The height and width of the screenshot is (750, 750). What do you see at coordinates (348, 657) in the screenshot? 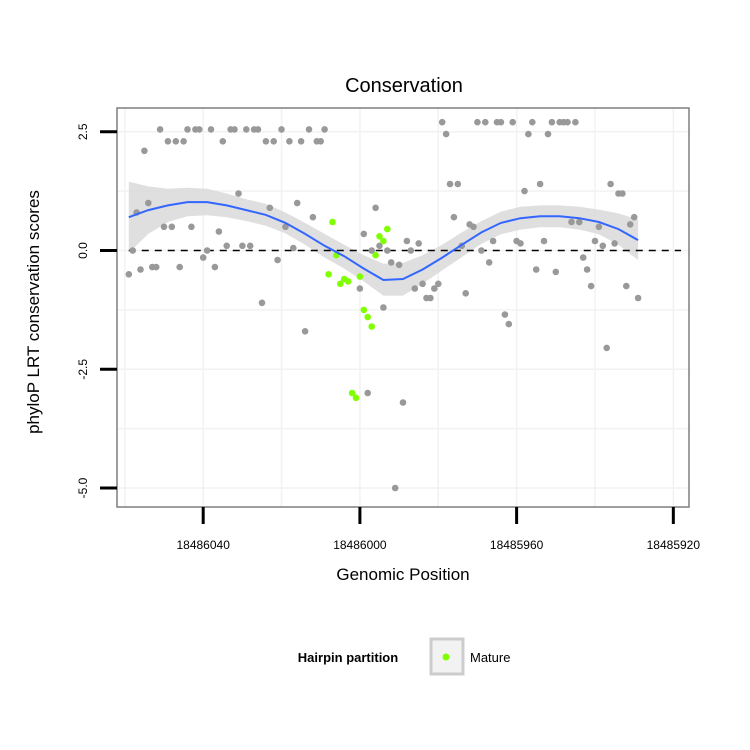
I see `legend-title: Hairpin partition` at bounding box center [348, 657].